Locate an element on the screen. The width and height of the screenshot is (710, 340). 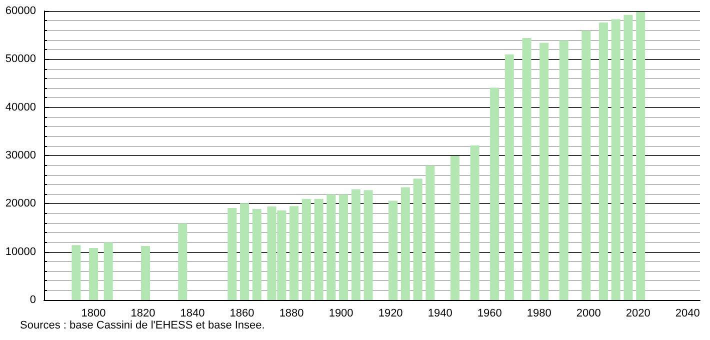
y-tick-label: 30000 is located at coordinates (20, 156).